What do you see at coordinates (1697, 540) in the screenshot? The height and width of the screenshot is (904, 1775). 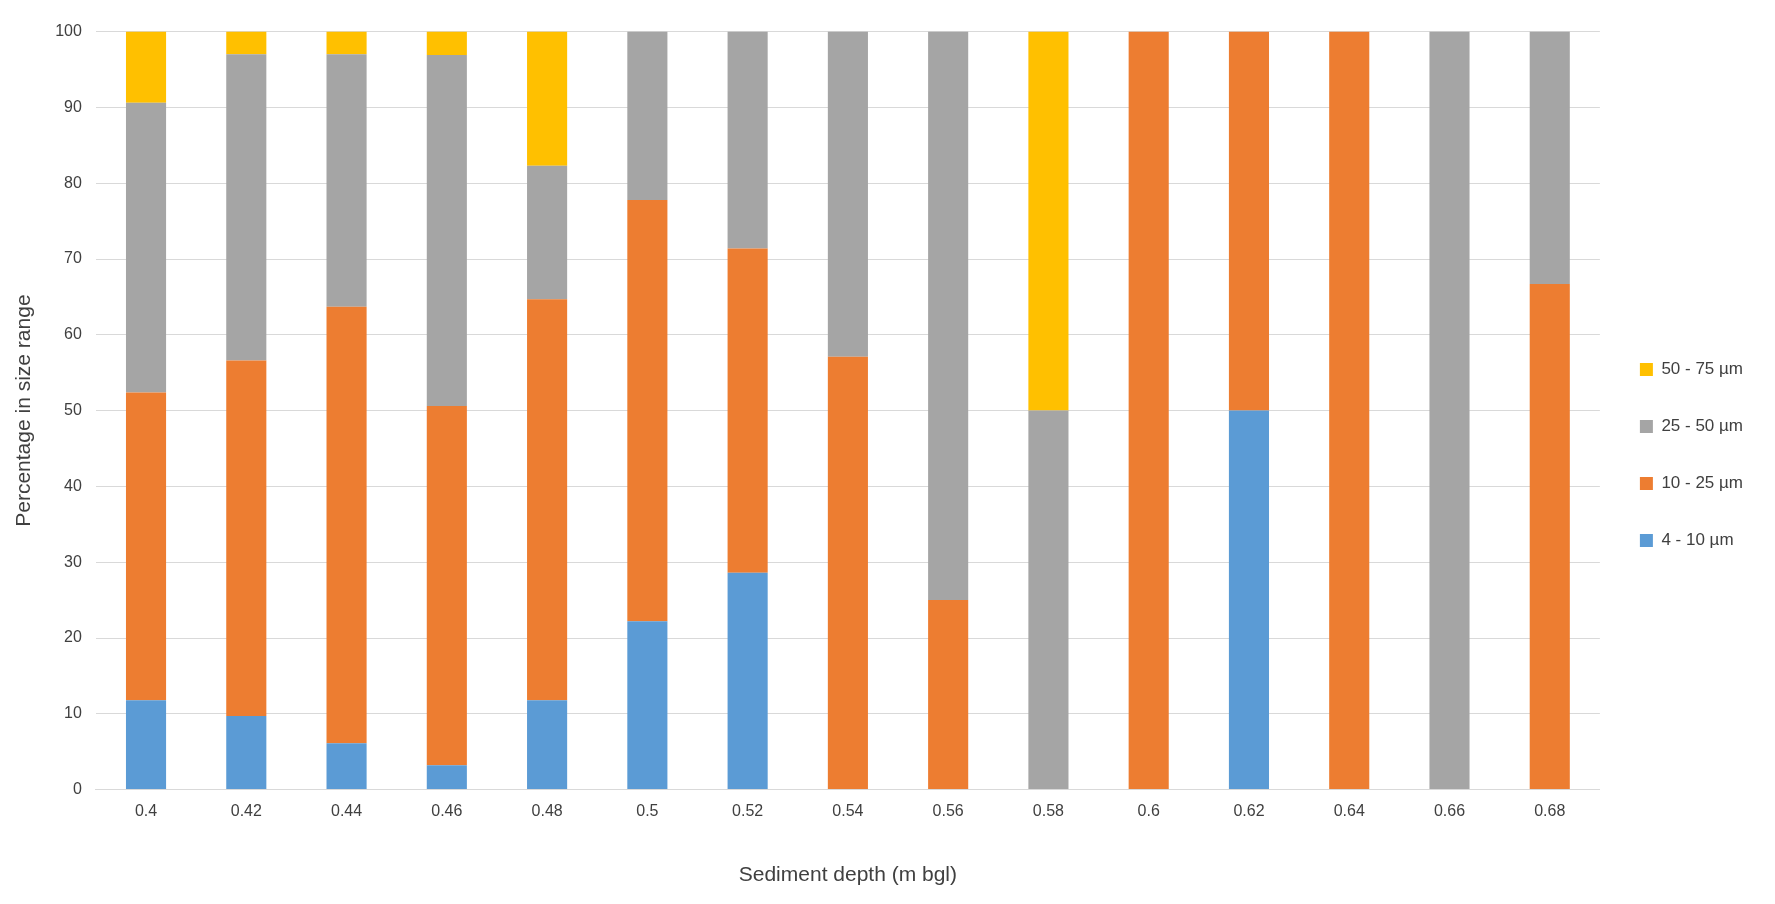 I see `legend-label: 4 - 10 µm` at bounding box center [1697, 540].